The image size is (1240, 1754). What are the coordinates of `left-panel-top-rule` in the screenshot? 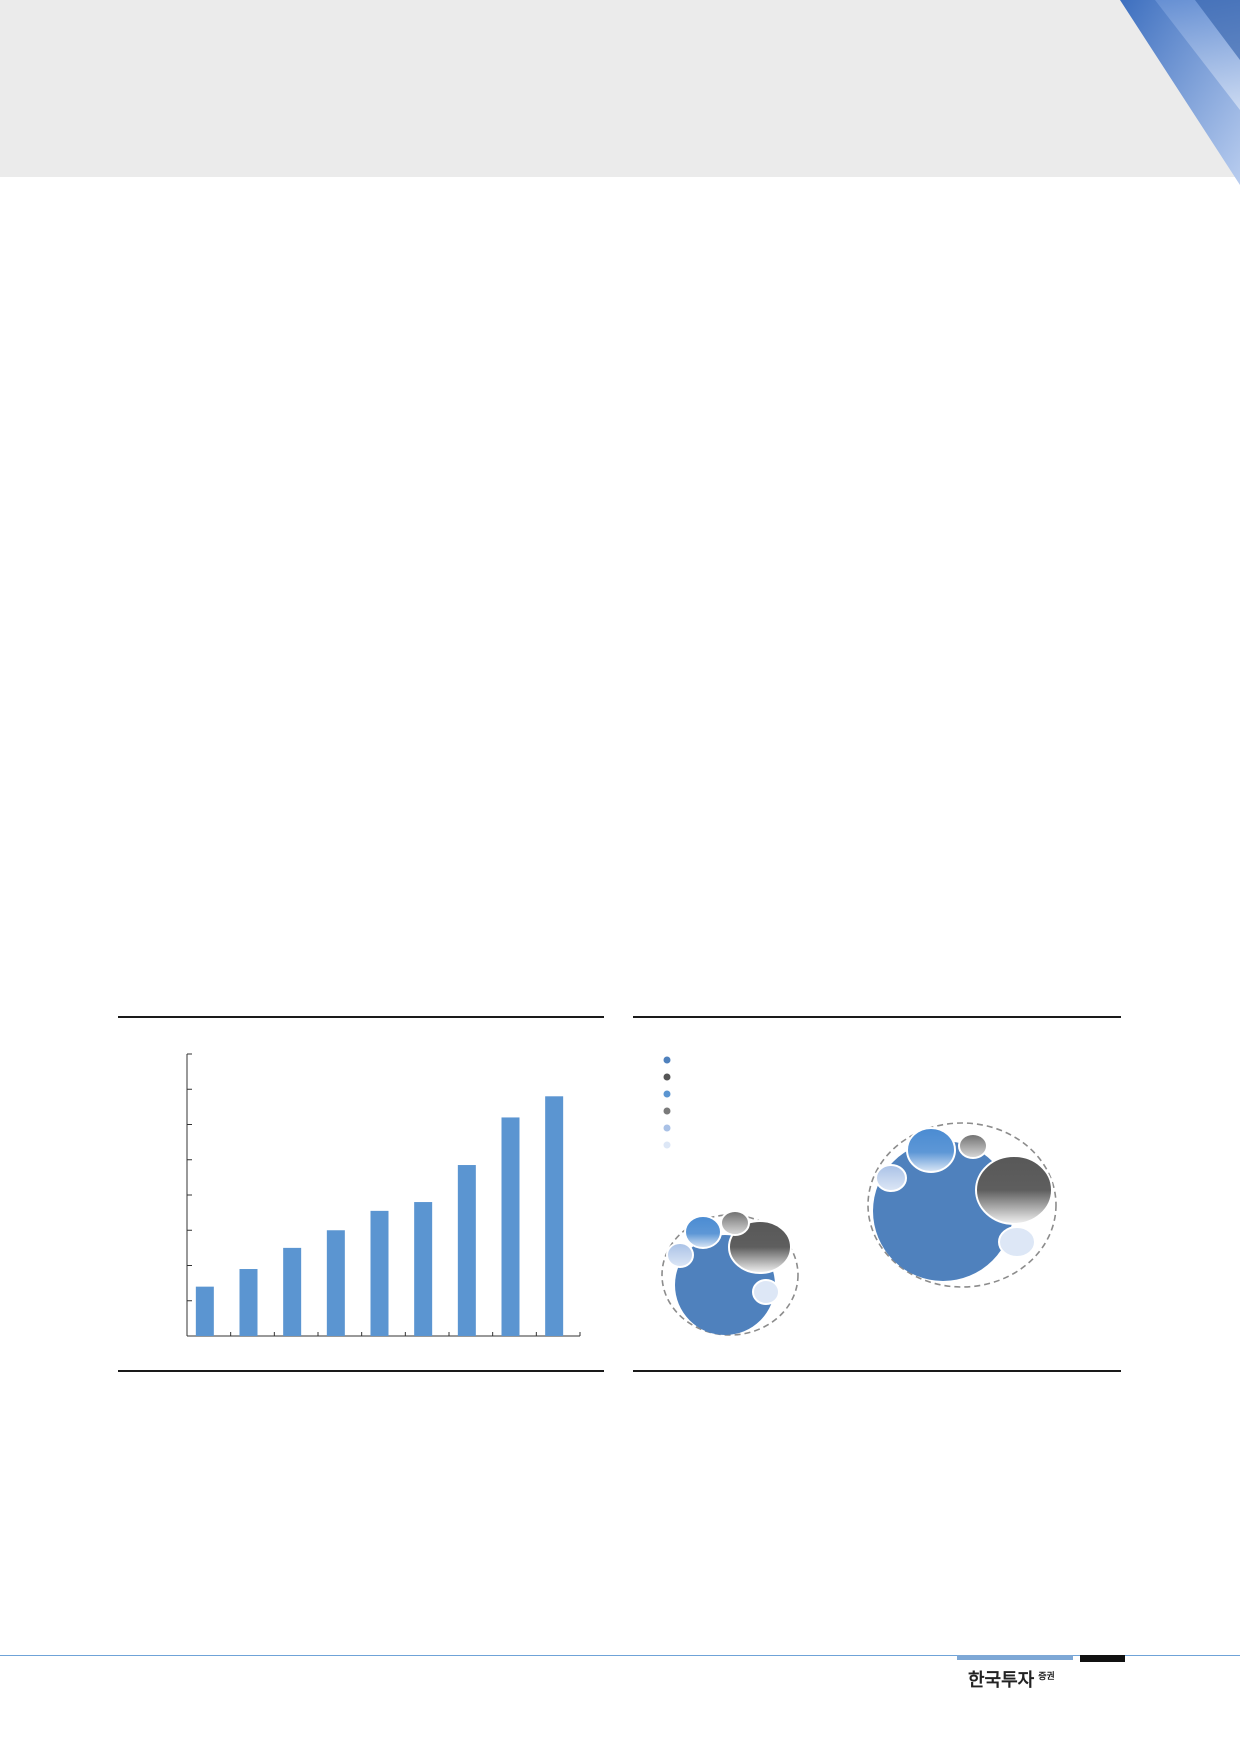 It's located at (361, 1017).